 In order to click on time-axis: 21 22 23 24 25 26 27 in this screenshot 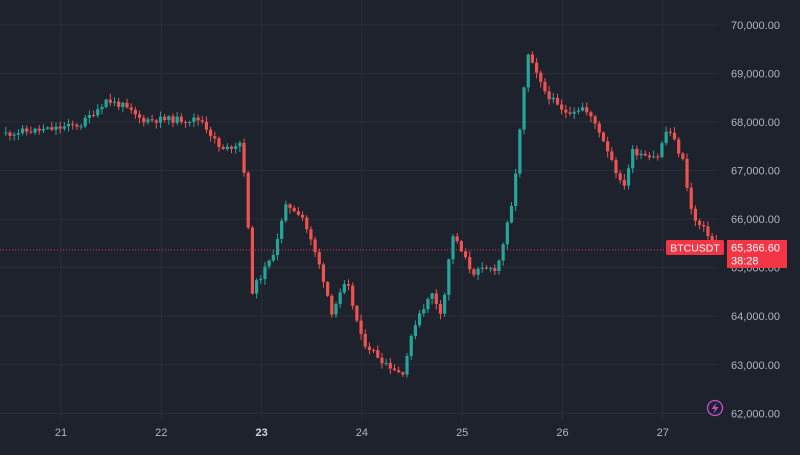, I will do `click(362, 433)`.